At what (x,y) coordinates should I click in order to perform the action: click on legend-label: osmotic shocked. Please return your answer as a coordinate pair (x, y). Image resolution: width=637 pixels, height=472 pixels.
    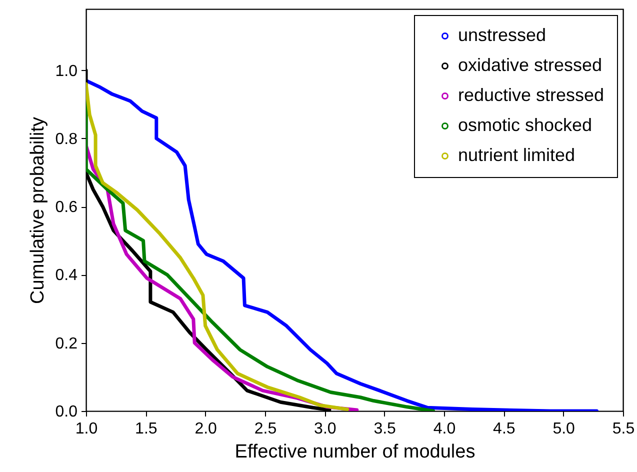
    Looking at the image, I should click on (525, 125).